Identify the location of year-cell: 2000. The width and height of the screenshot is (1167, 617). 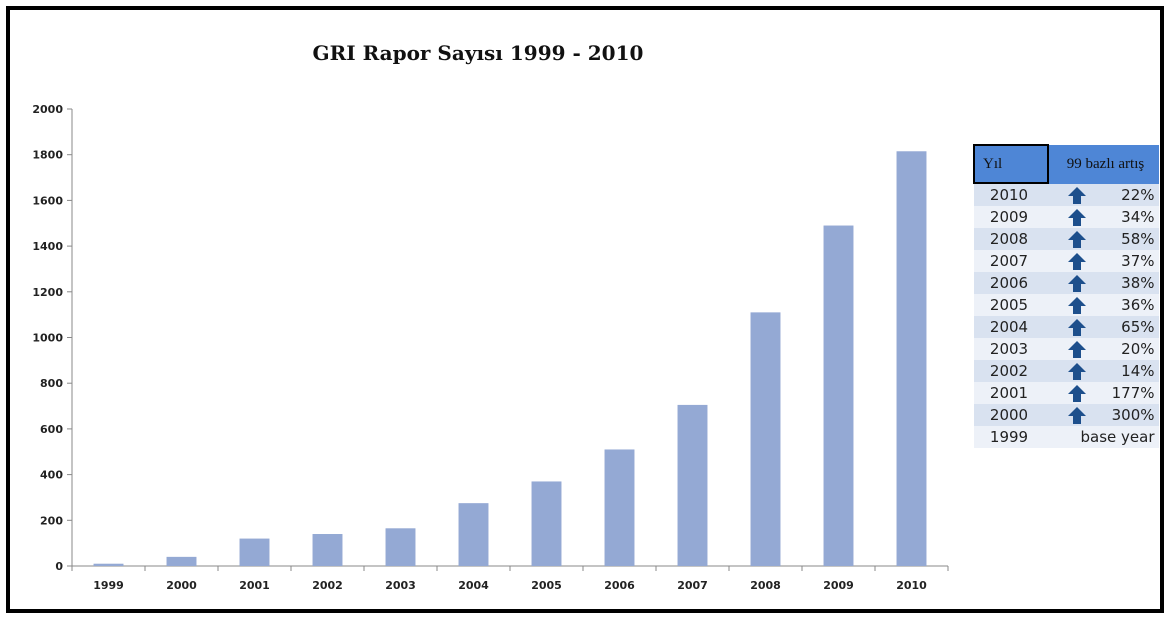
(1011, 415).